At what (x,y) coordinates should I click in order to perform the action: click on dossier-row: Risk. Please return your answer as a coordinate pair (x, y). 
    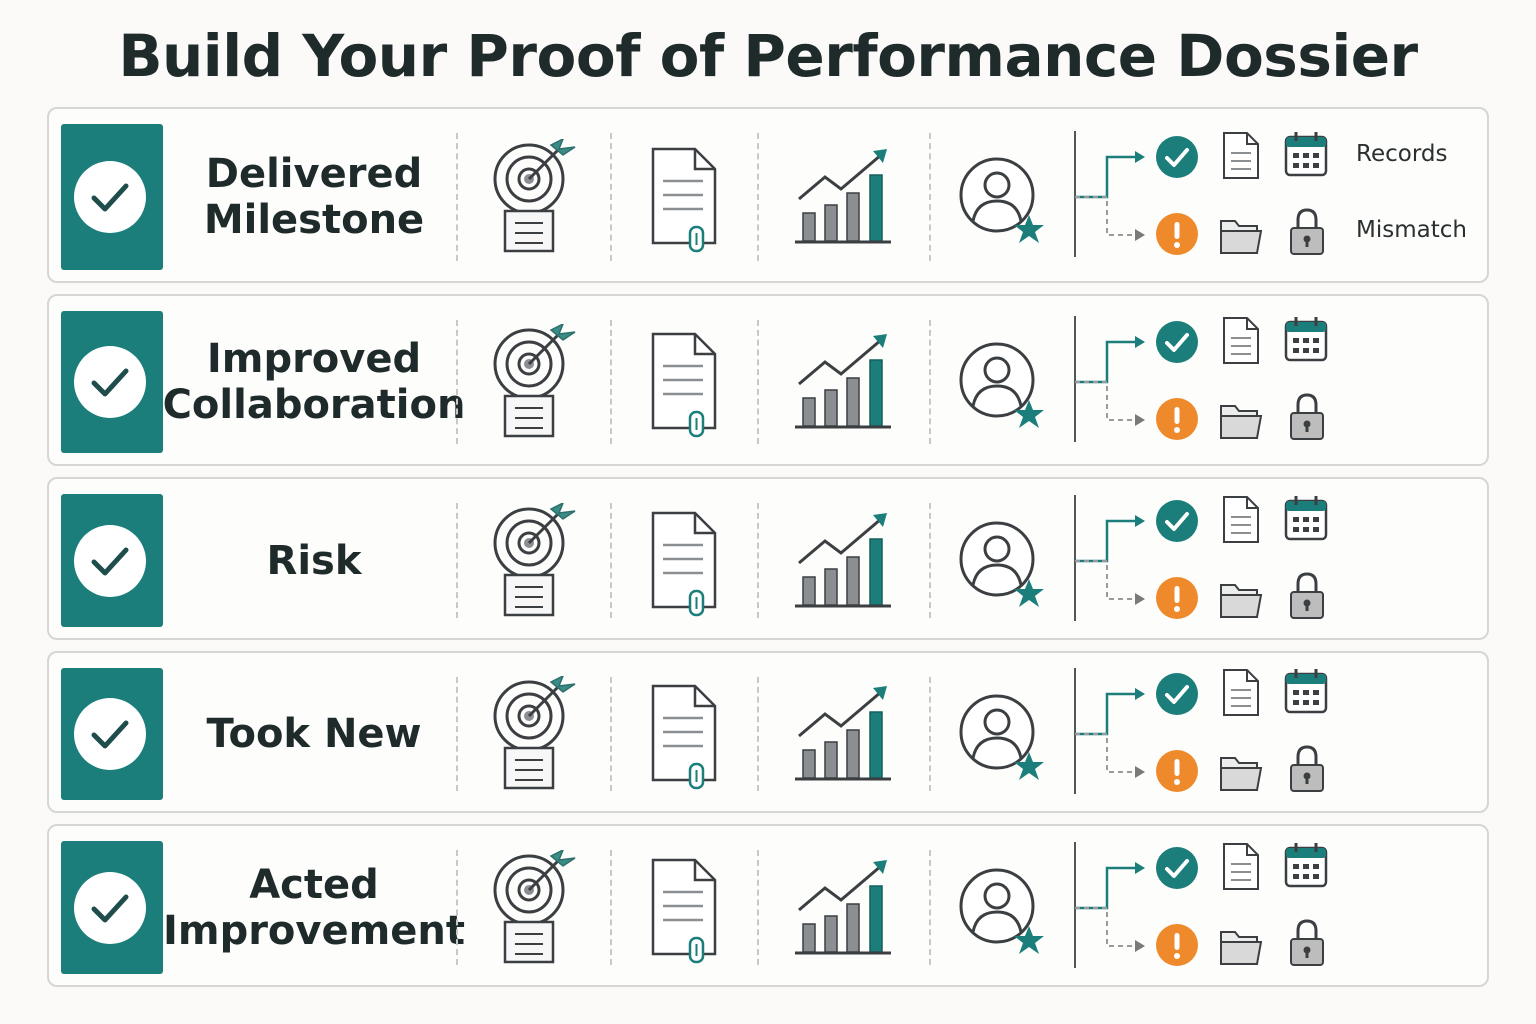
    Looking at the image, I should click on (768, 558).